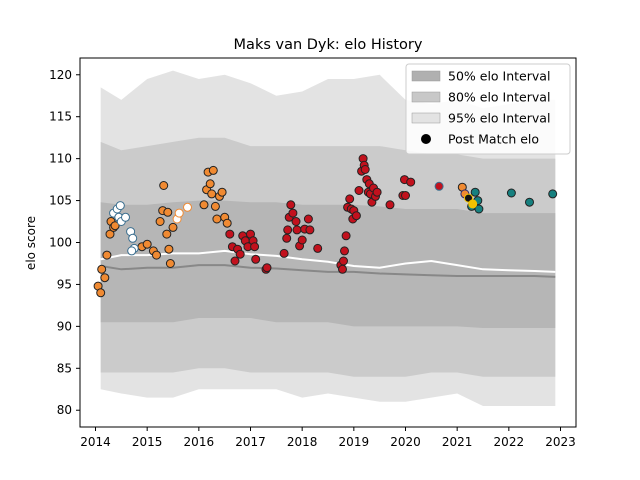 This screenshot has height=480, width=640. Describe the element at coordinates (60, 117) in the screenshot. I see `y-tick-label: 115` at that location.